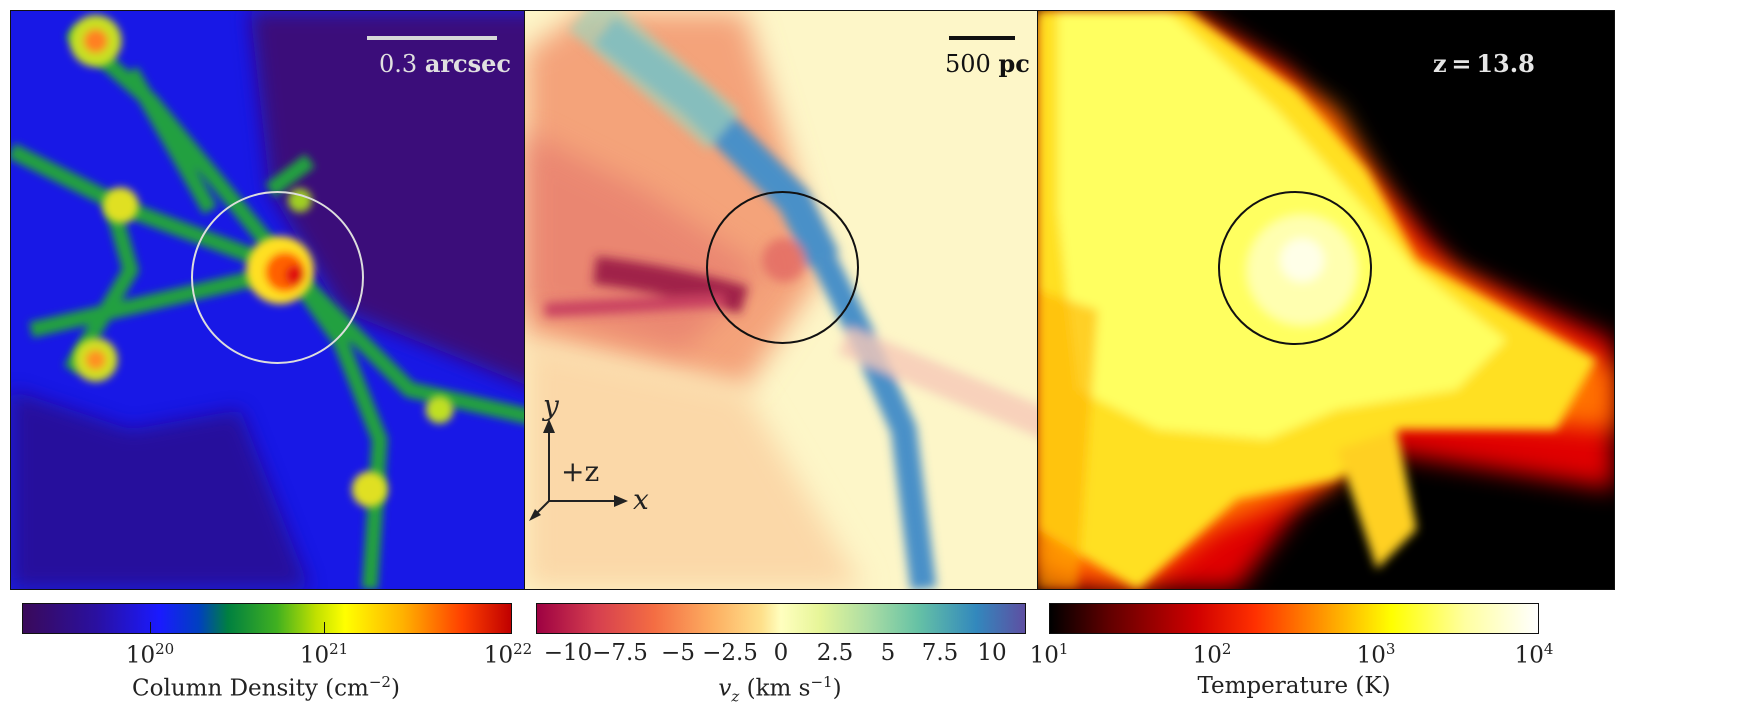 The width and height of the screenshot is (1760, 714). I want to click on cbar1-tick-2: 10²², so click(508, 654).